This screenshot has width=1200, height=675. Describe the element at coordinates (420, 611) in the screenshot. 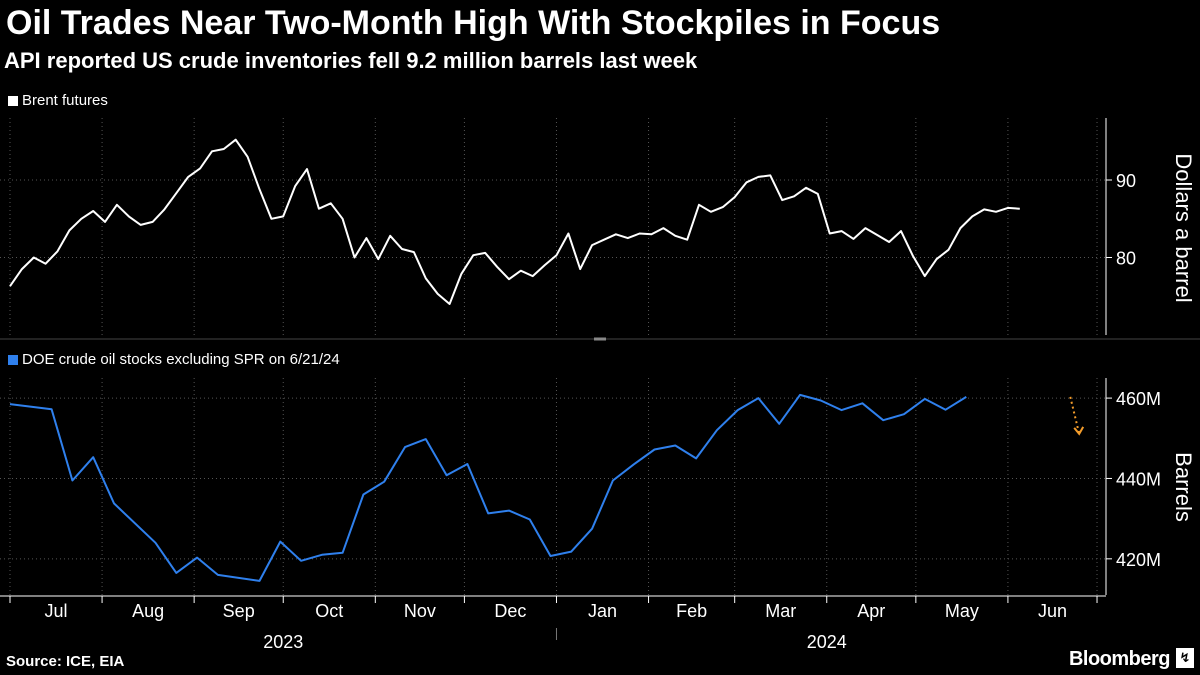

I see `x-tick-label-nov: Nov` at that location.